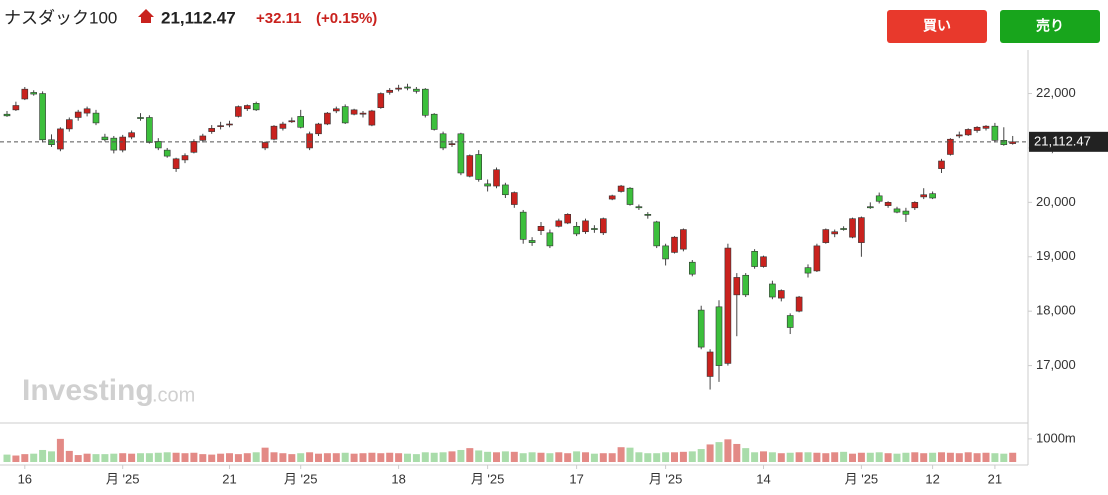  I want to click on sell-button: 売り, so click(1050, 26).